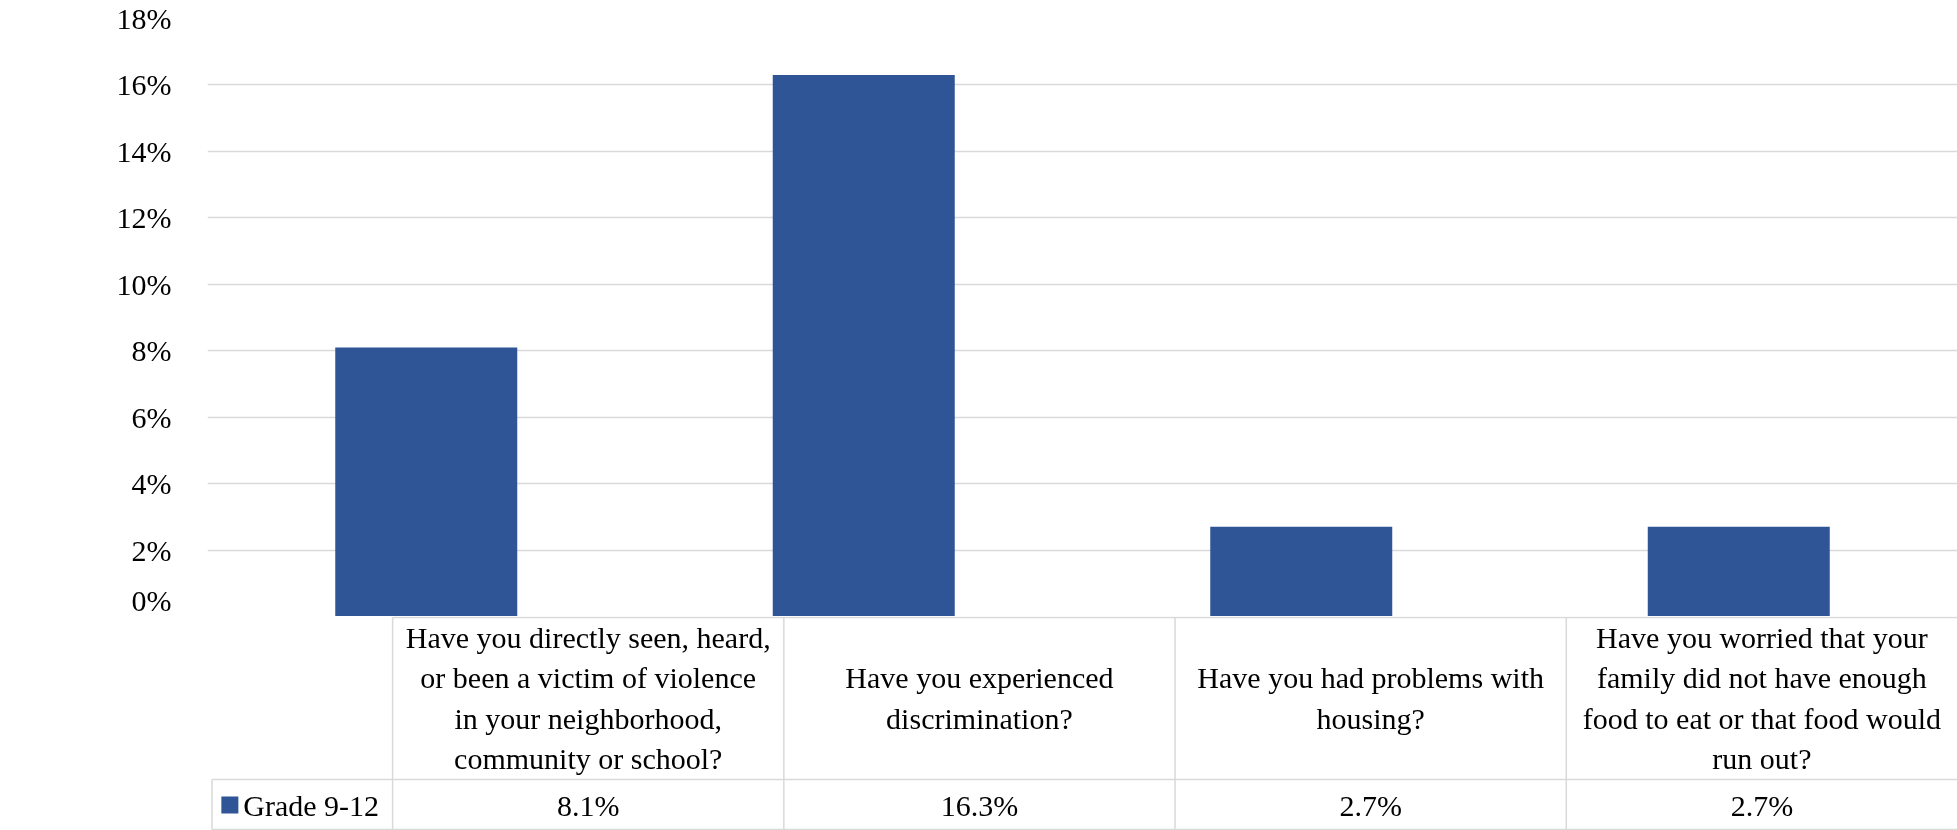 This screenshot has width=1957, height=830. Describe the element at coordinates (144, 18) in the screenshot. I see `y-tick-label: 18%` at that location.